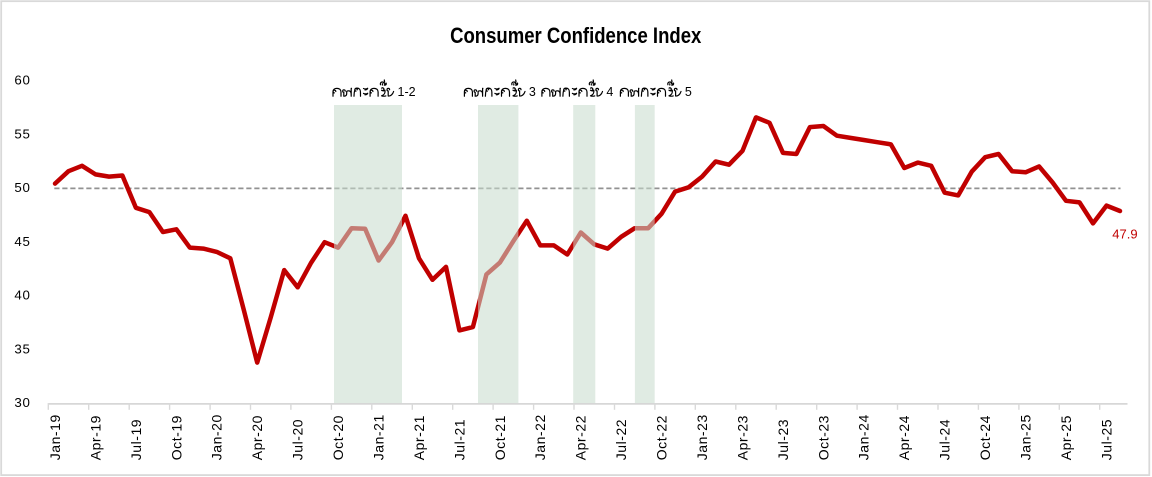  What do you see at coordinates (298, 439) in the screenshot?
I see `svg-text: Jul-20` at bounding box center [298, 439].